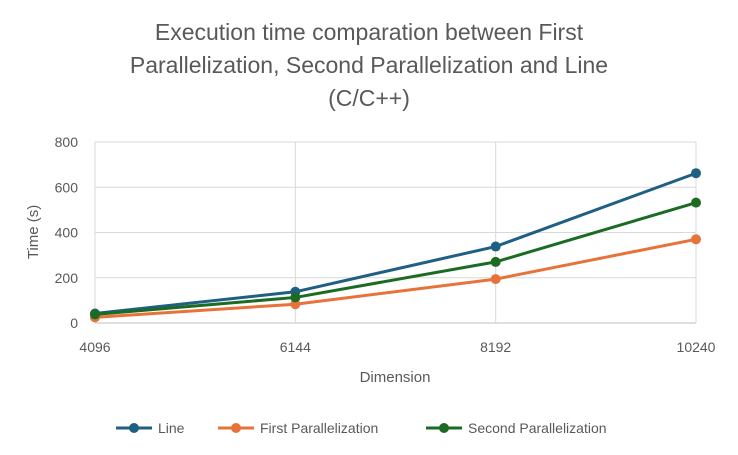 The height and width of the screenshot is (455, 738). Describe the element at coordinates (395, 278) in the screenshot. I see `series-line` at that location.